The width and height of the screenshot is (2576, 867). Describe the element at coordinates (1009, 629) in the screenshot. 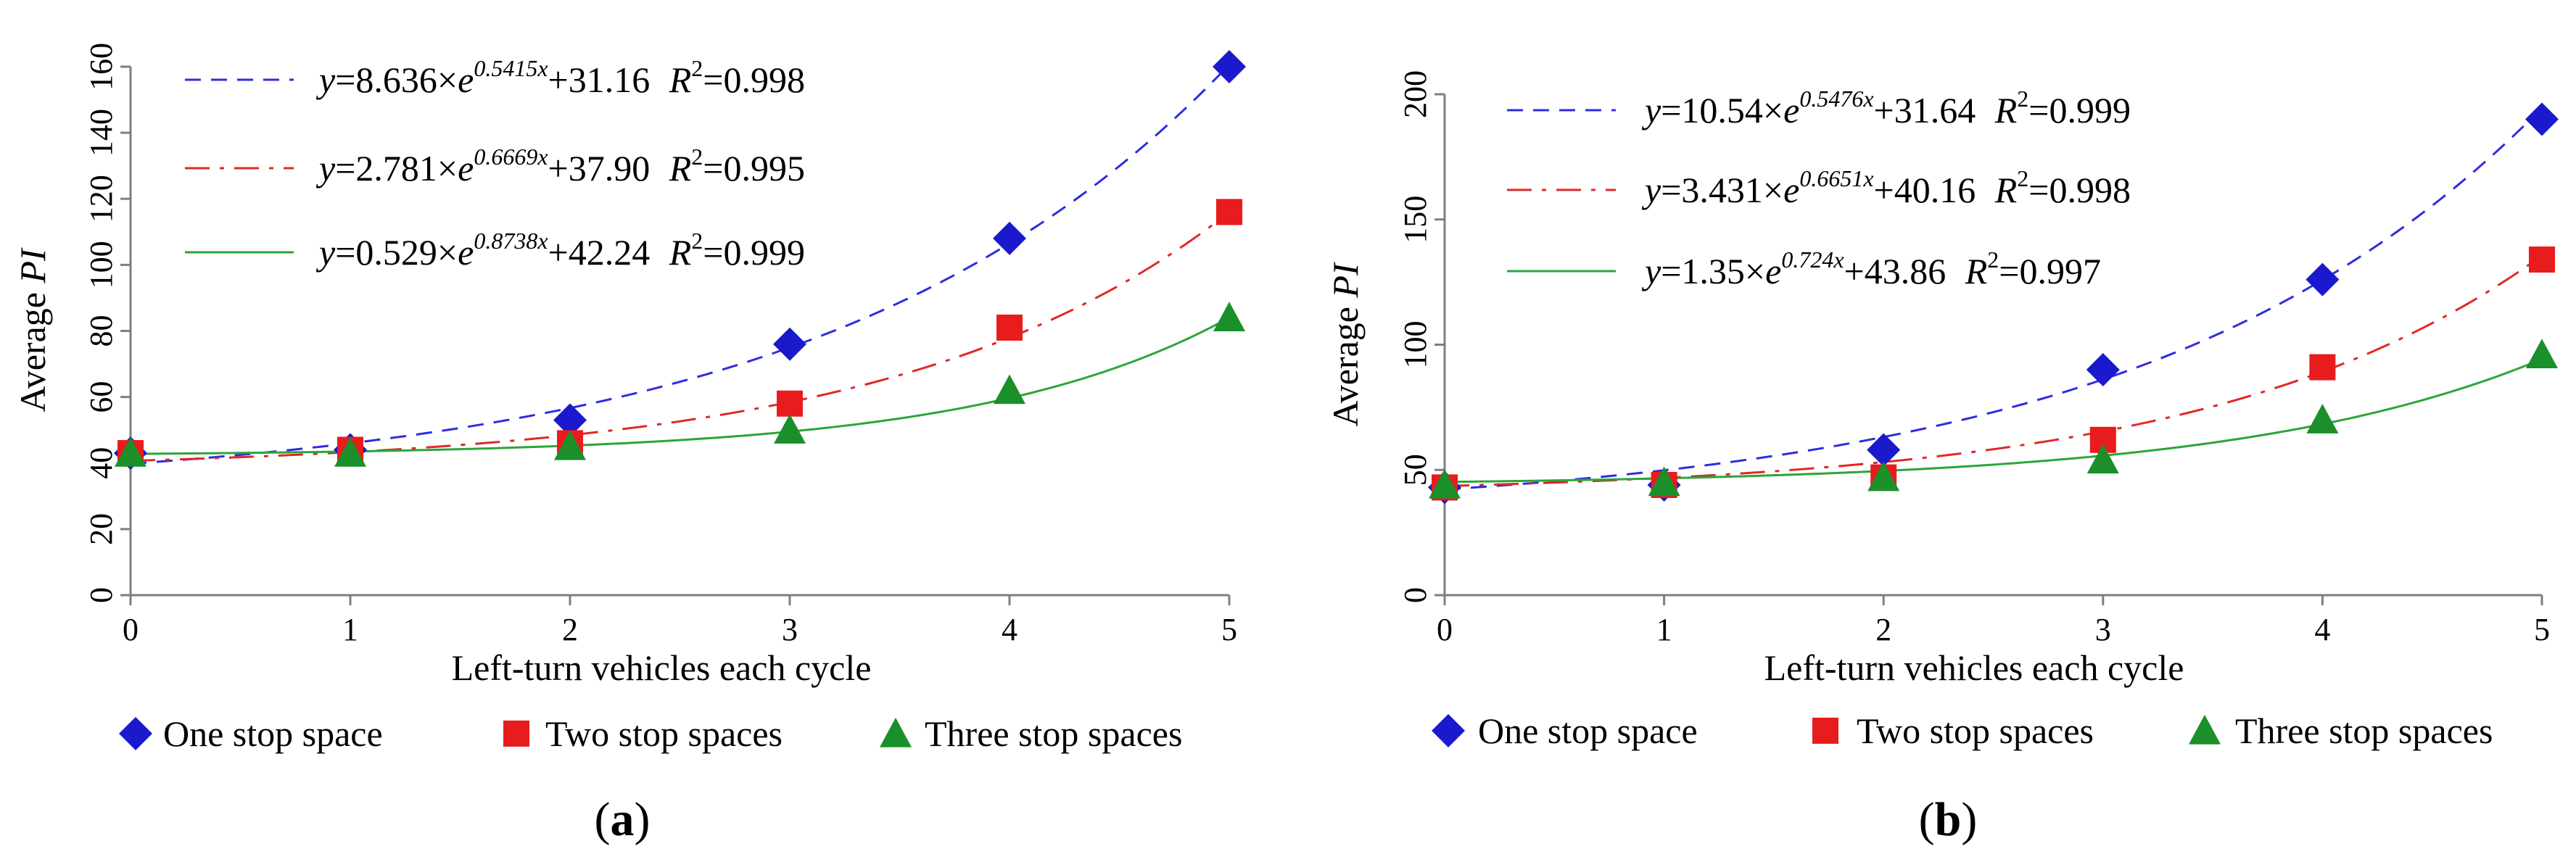

I see `panel-a-x-tick-label: 4` at that location.